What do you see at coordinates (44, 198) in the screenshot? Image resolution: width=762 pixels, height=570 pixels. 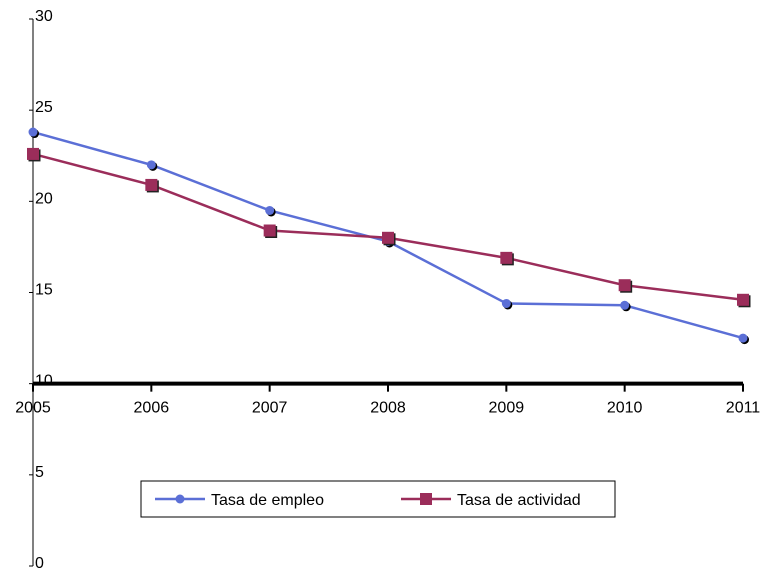 I see `y-tick-label: 20` at bounding box center [44, 198].